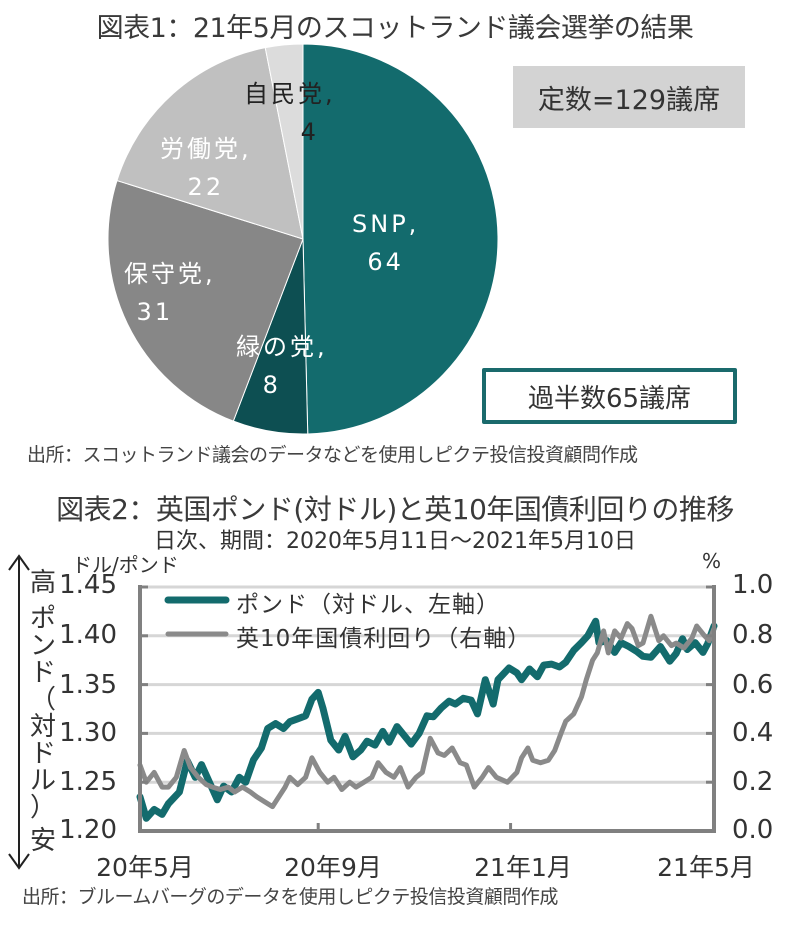  Describe the element at coordinates (145, 867) in the screenshot. I see `x-tick-2020-05: 20年5月` at that location.